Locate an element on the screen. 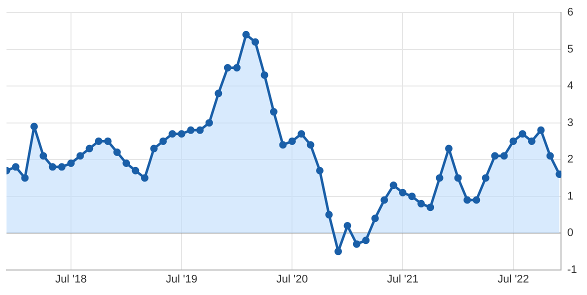  y-tick-label: 2 is located at coordinates (570, 160).